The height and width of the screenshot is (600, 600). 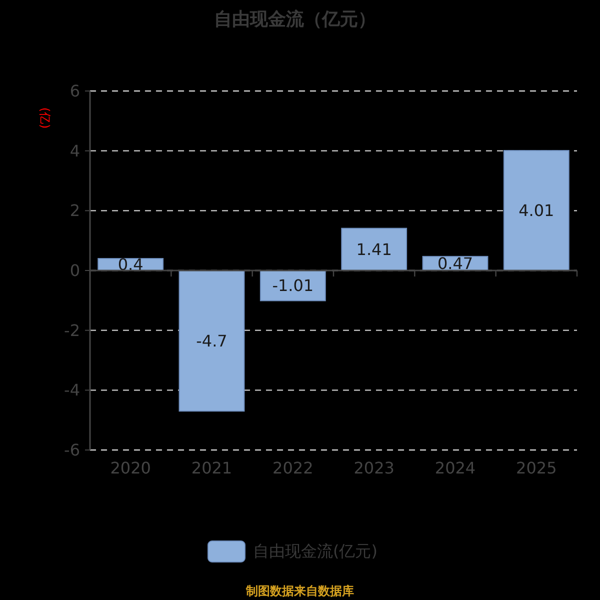 I want to click on y-axis-title: (亿), so click(x=45, y=118).